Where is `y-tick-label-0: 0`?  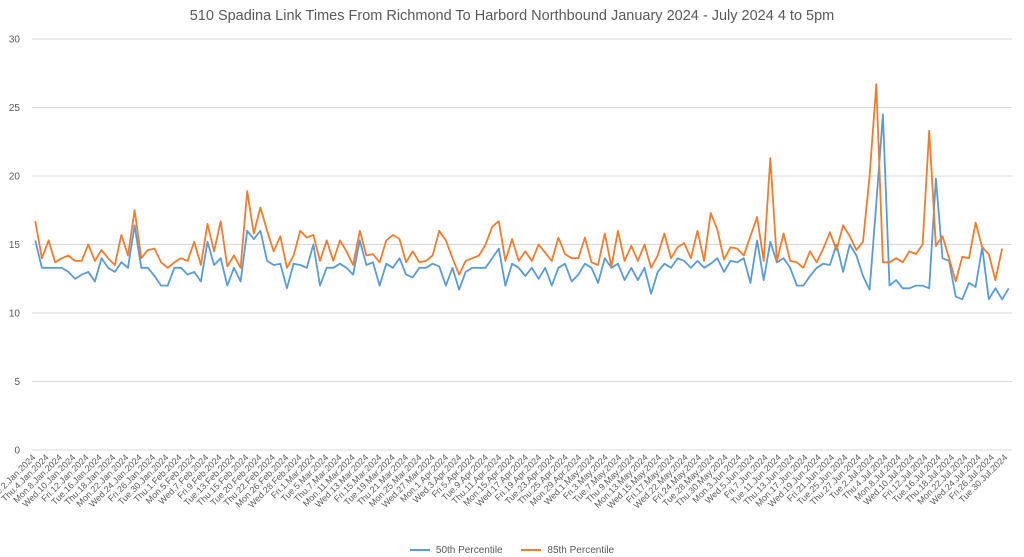
y-tick-label-0: 0 is located at coordinates (17, 451).